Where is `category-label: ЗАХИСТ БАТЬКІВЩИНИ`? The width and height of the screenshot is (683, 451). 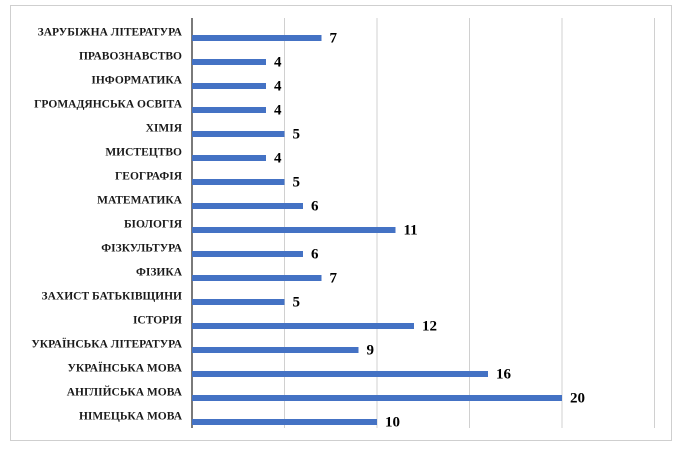
category-label: ЗАХИСТ БАТЬКІВЩИНИ is located at coordinates (112, 297).